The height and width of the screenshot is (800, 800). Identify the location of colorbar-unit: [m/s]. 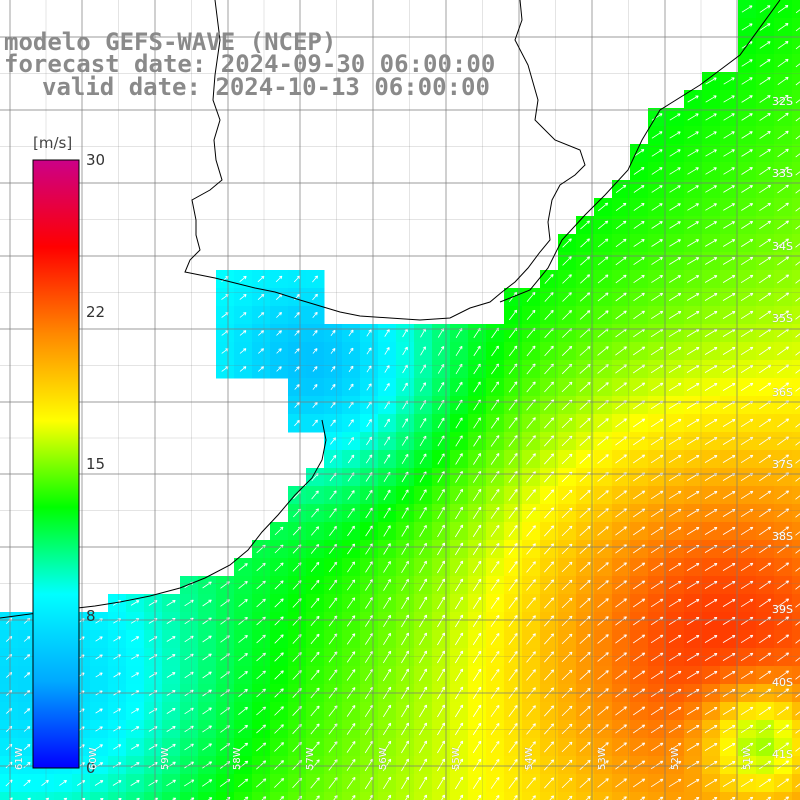
(53, 143).